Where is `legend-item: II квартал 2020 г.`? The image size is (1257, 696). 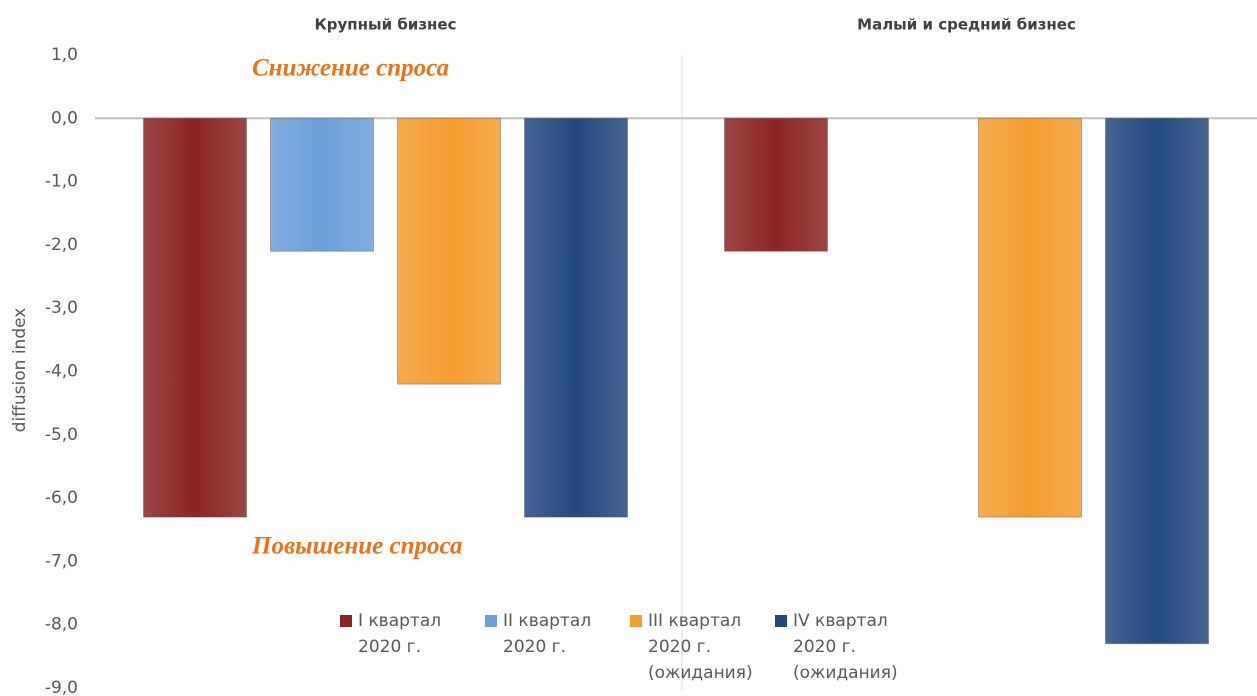 legend-item: II квартал 2020 г. is located at coordinates (550, 634).